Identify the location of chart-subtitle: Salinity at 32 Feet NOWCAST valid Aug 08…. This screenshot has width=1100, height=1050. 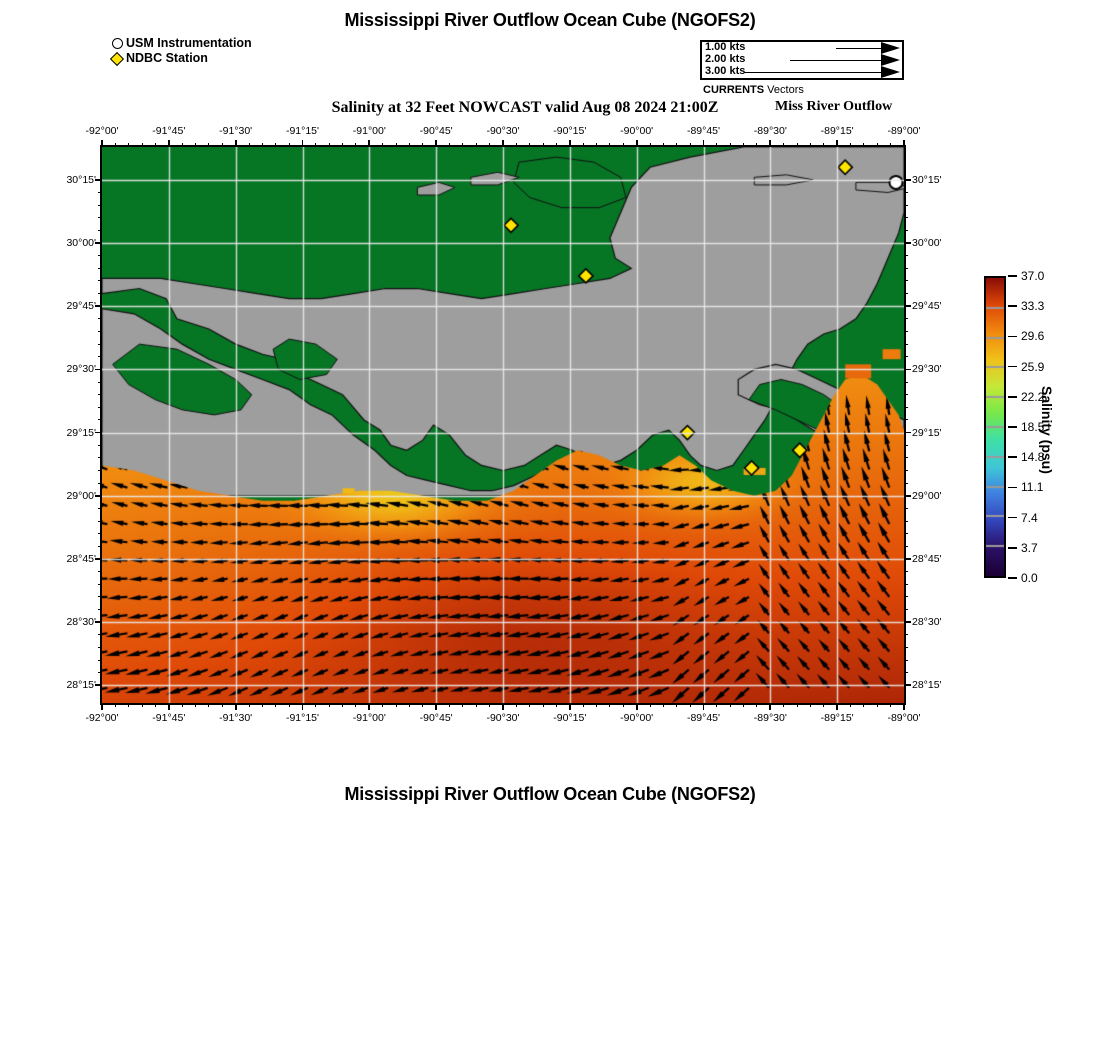
(525, 107).